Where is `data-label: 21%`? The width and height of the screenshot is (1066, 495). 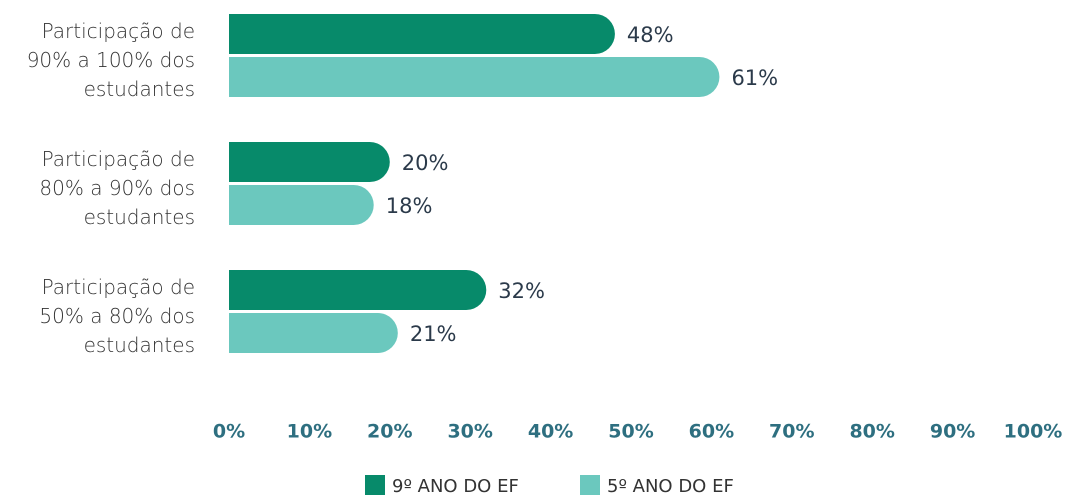
data-label: 21% is located at coordinates (433, 334).